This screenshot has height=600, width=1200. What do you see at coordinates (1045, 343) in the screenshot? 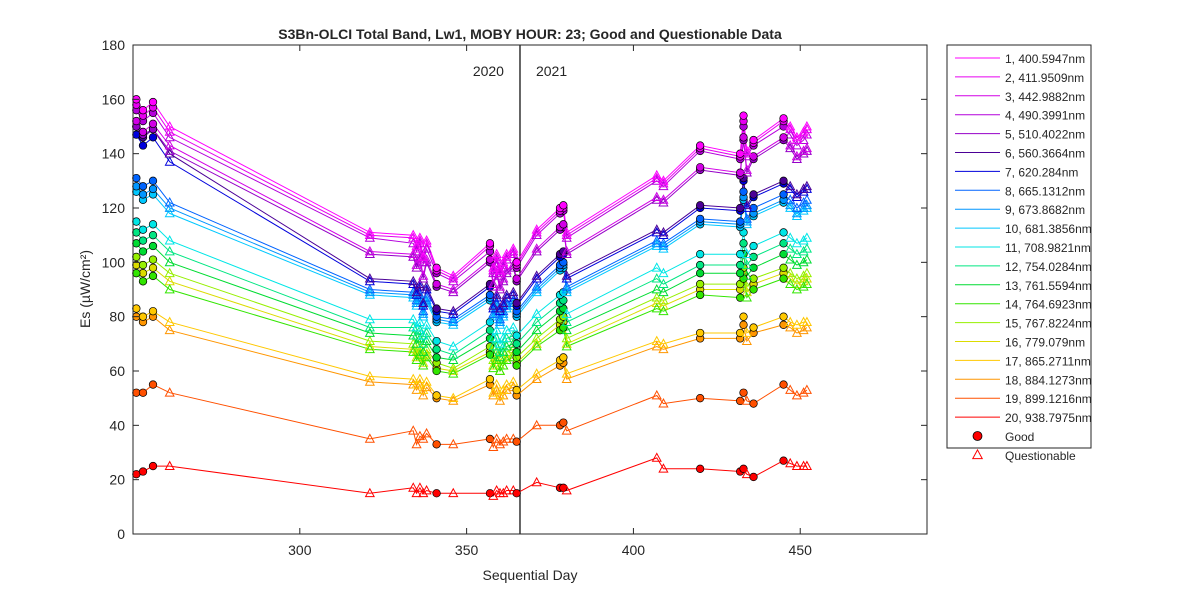
I see `legend-label-16: 16, 779.079nm` at bounding box center [1045, 343].